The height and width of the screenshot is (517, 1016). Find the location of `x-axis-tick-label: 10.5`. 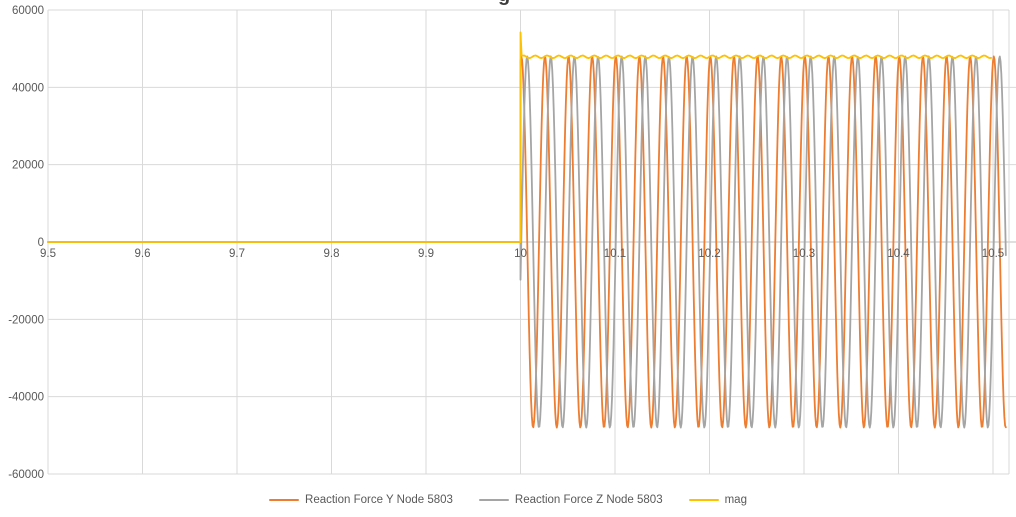

x-axis-tick-label: 10.5 is located at coordinates (993, 254).